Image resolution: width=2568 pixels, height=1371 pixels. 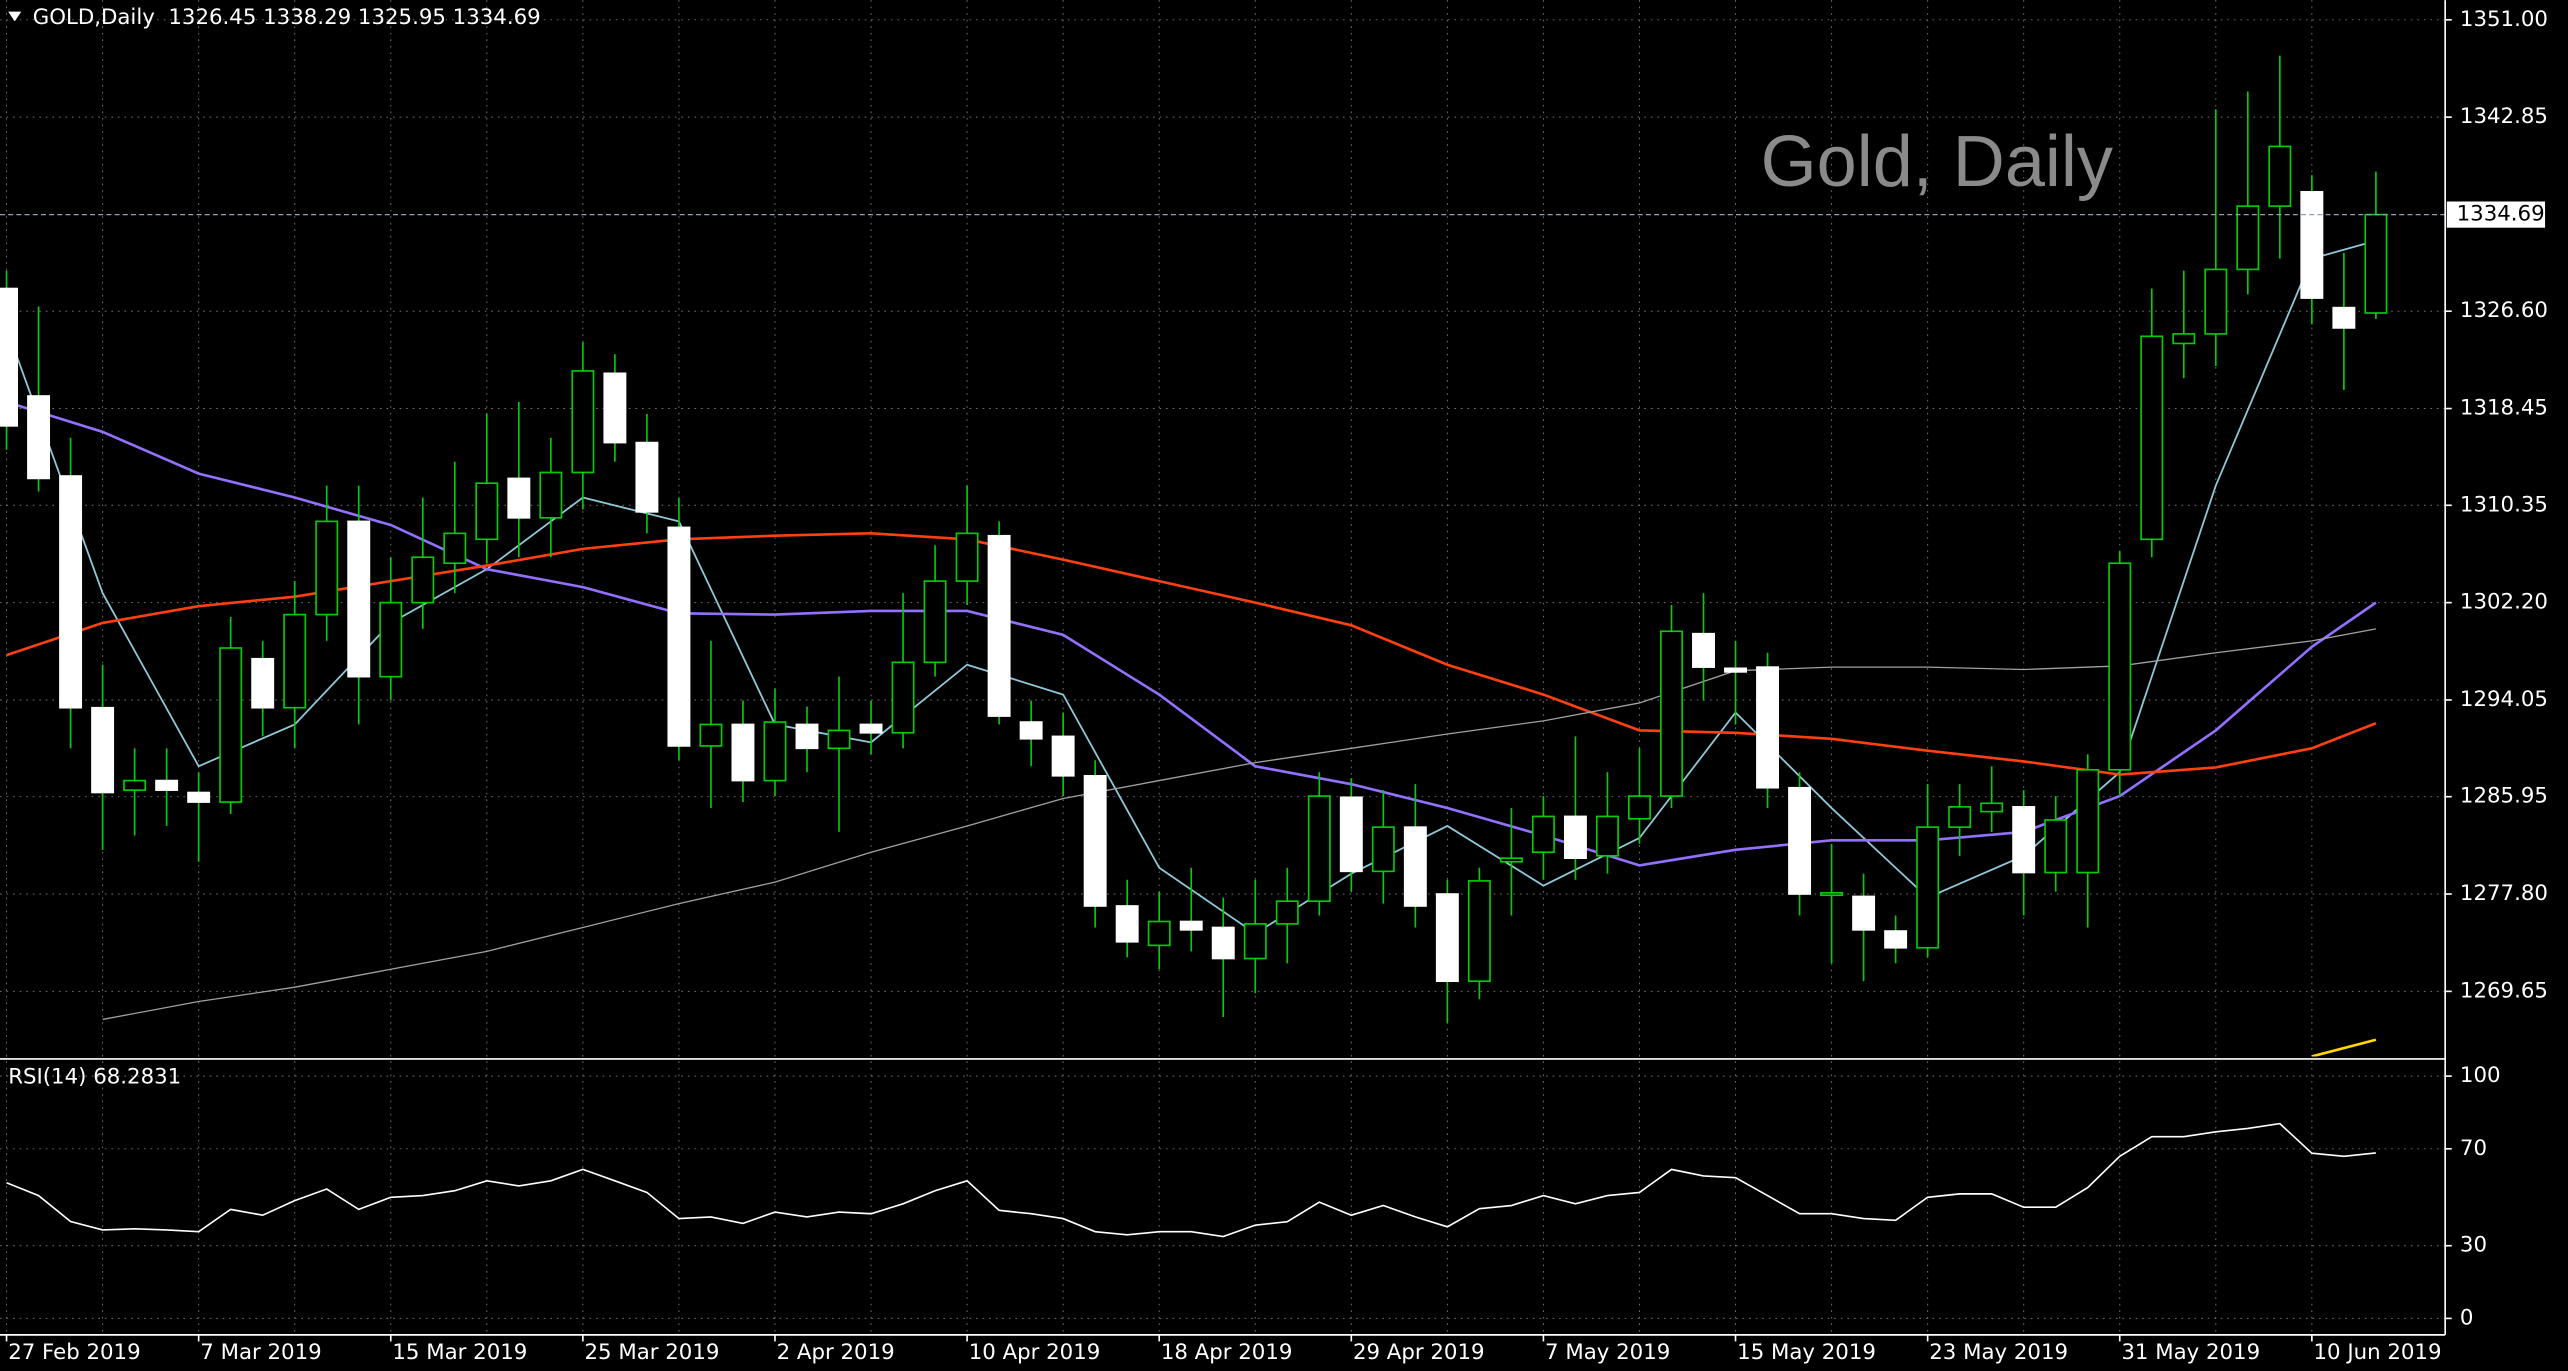 I want to click on y-tick-label: 1285.95, so click(x=2504, y=796).